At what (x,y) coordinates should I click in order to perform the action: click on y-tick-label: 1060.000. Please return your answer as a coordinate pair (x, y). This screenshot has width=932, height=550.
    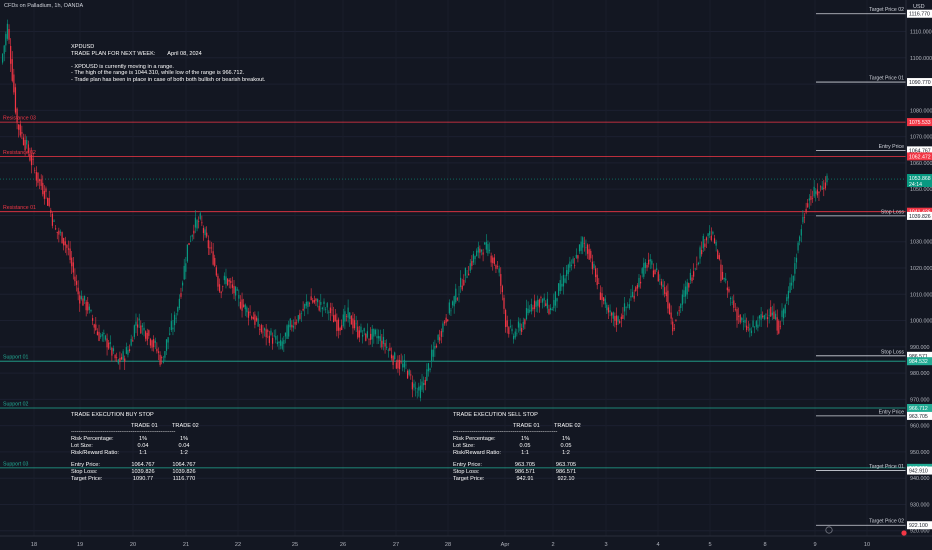
    Looking at the image, I should click on (921, 164).